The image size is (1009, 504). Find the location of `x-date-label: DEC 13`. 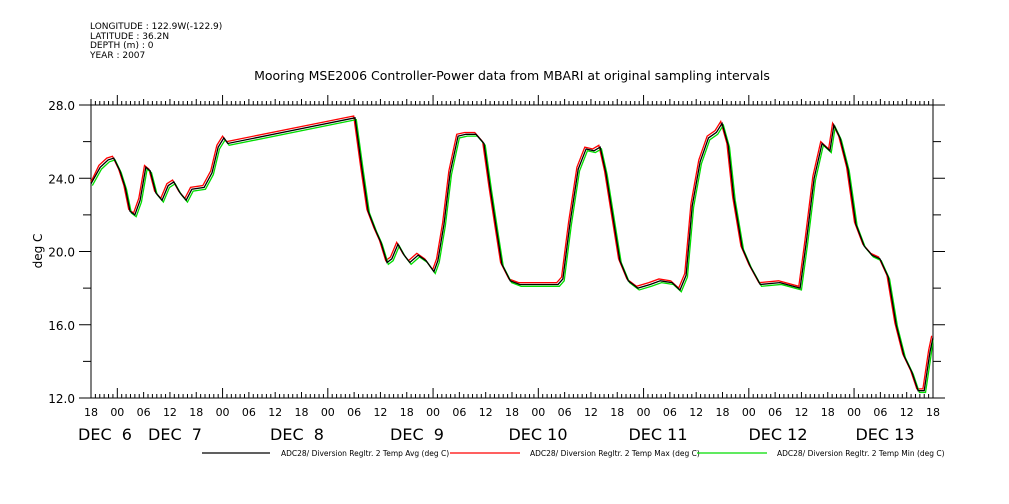

x-date-label: DEC 13 is located at coordinates (884, 434).